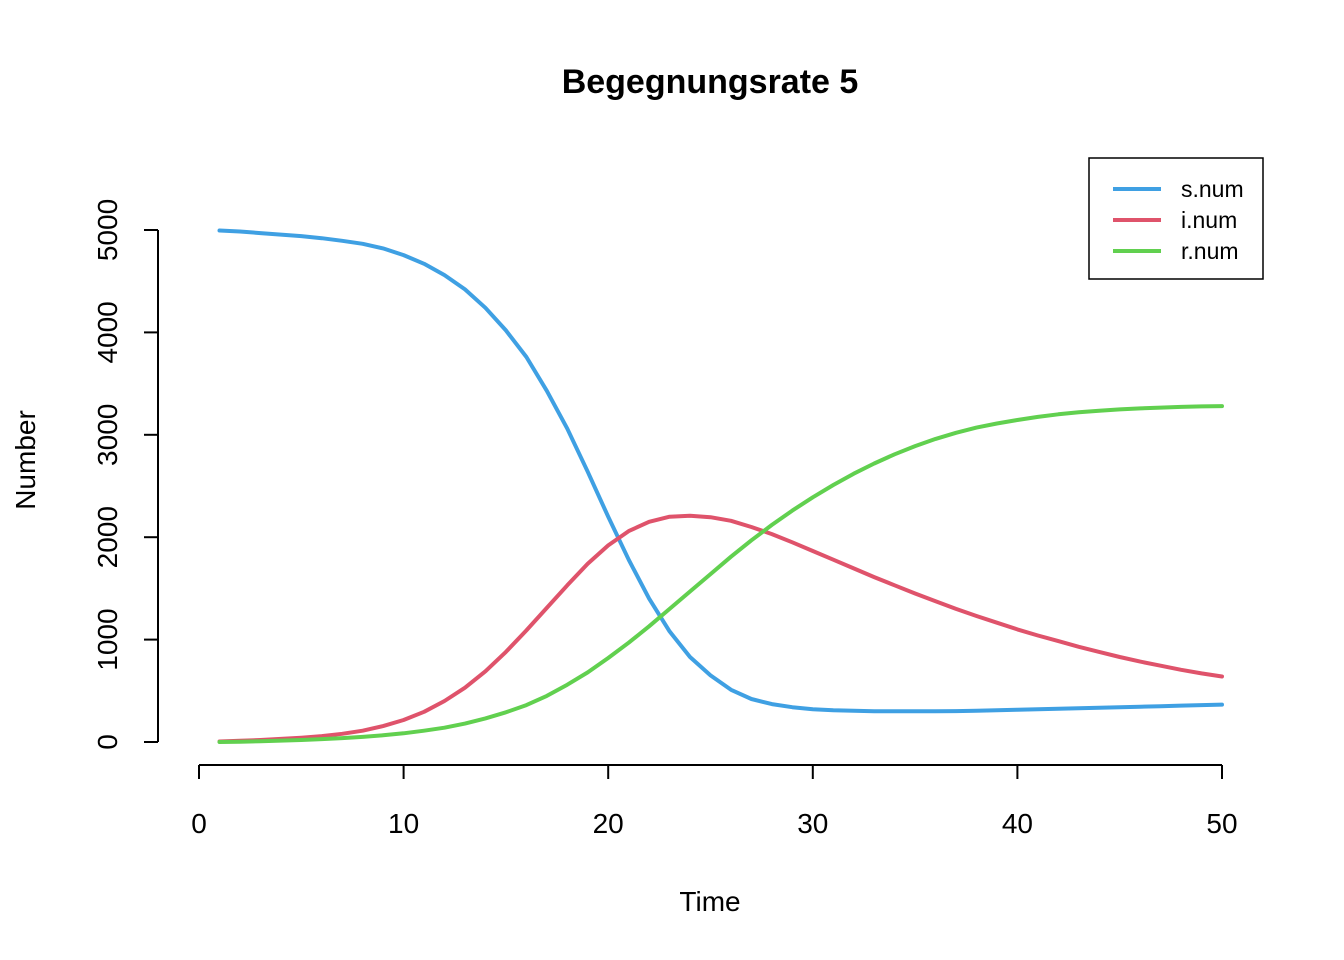 This screenshot has width=1344, height=960. Describe the element at coordinates (608, 823) in the screenshot. I see `x-tick-label: 20` at that location.